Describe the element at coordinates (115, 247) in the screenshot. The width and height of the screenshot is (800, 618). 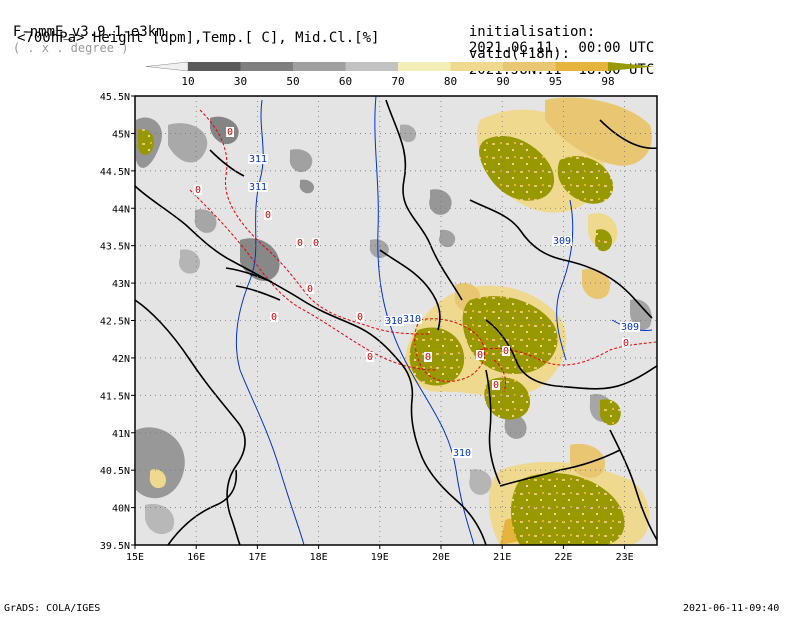
I see `lat-tick-label: 43.5N` at that location.